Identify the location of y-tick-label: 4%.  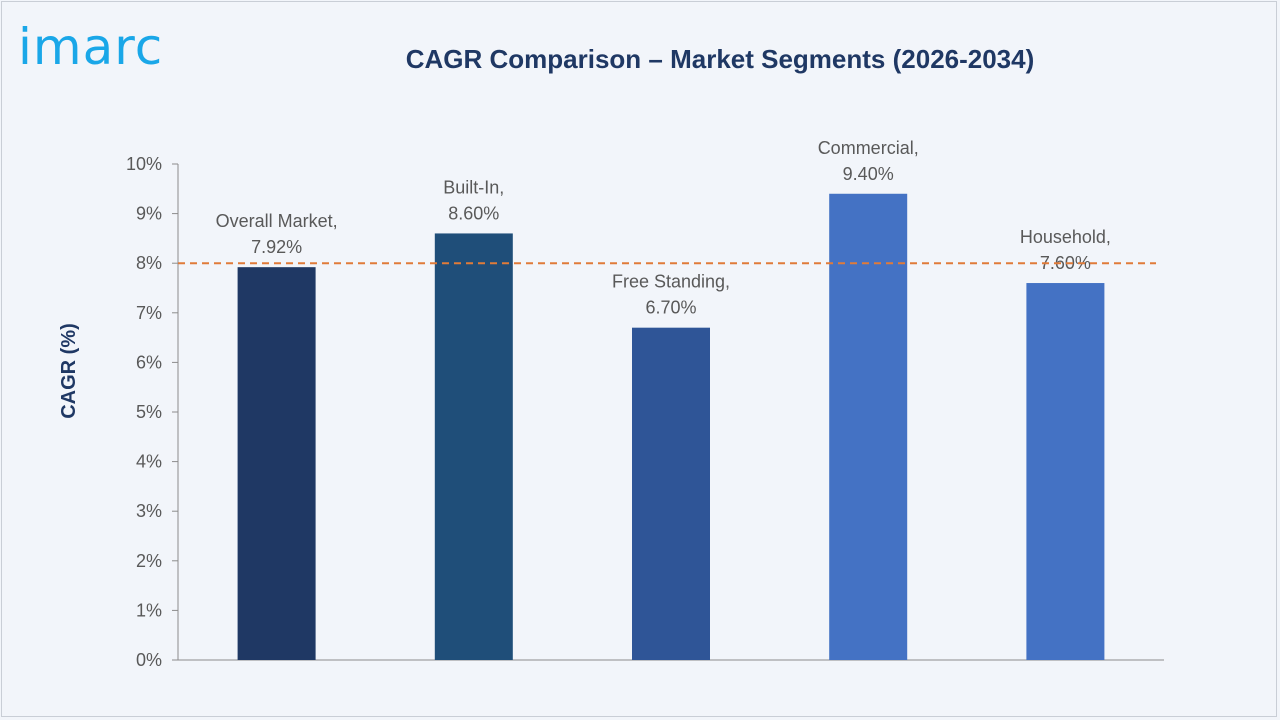
(149, 462).